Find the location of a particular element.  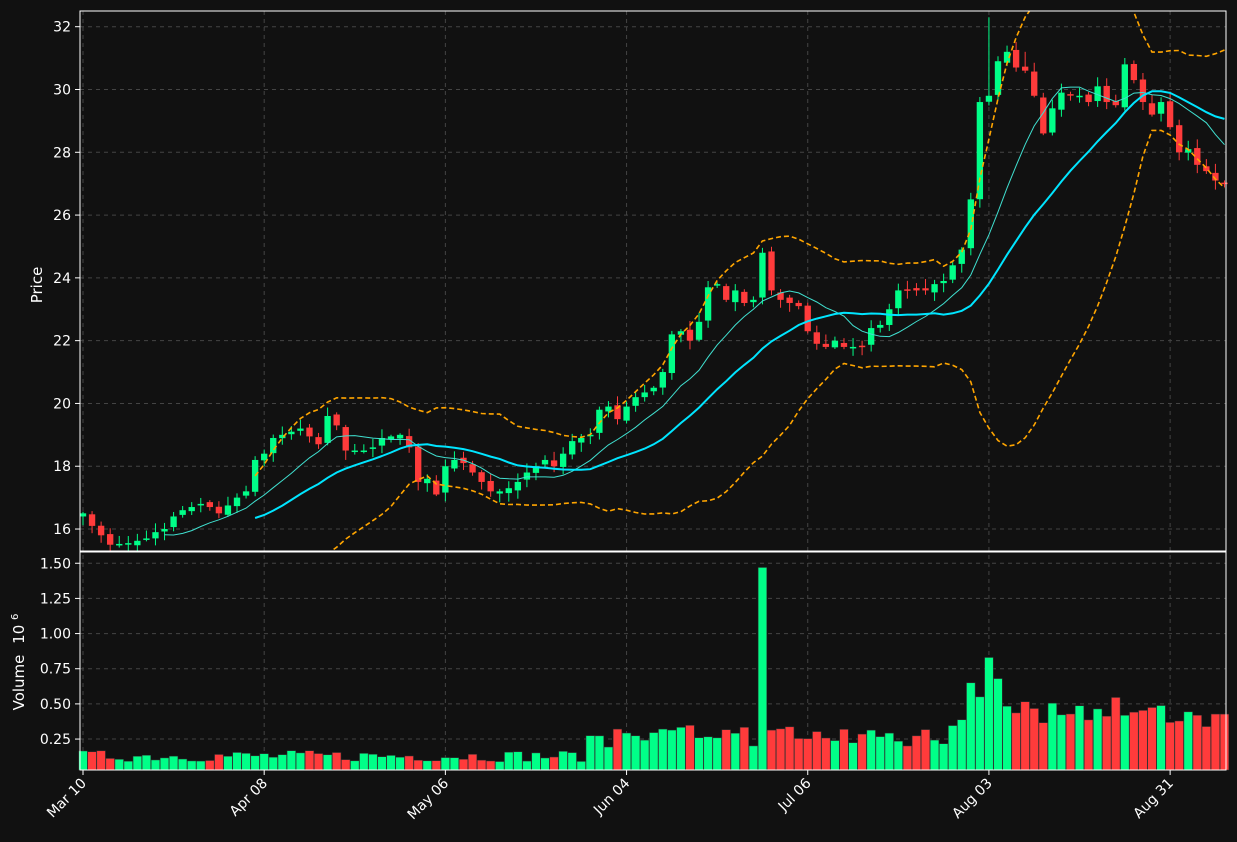

price-tick-label: 32 is located at coordinates (62, 28).